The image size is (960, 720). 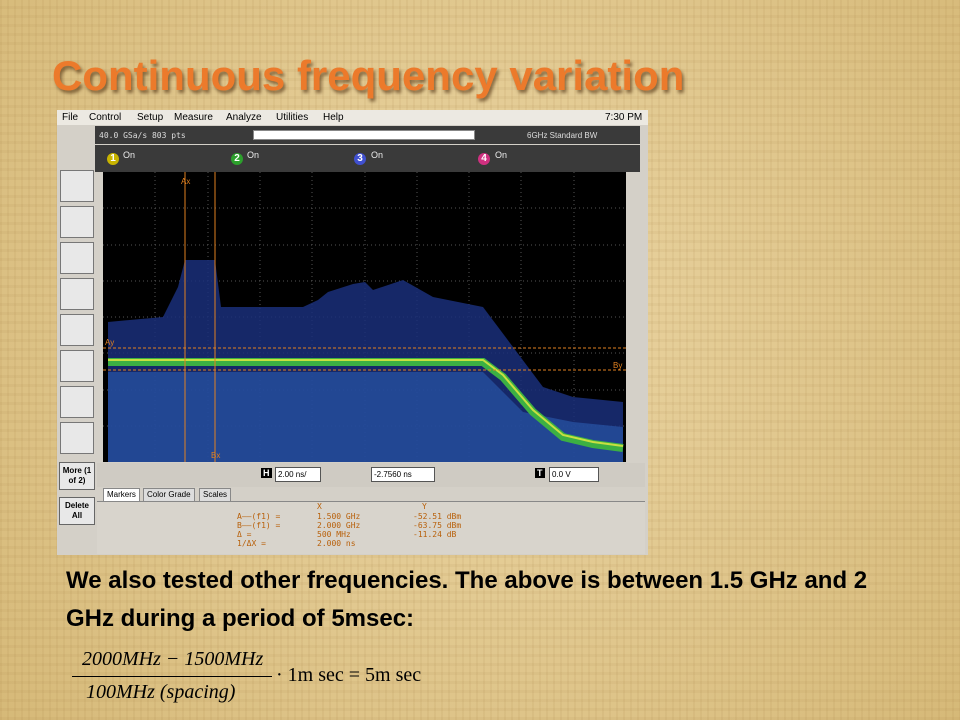 What do you see at coordinates (259, 516) in the screenshot?
I see `marker-name: A——(f1) =` at bounding box center [259, 516].